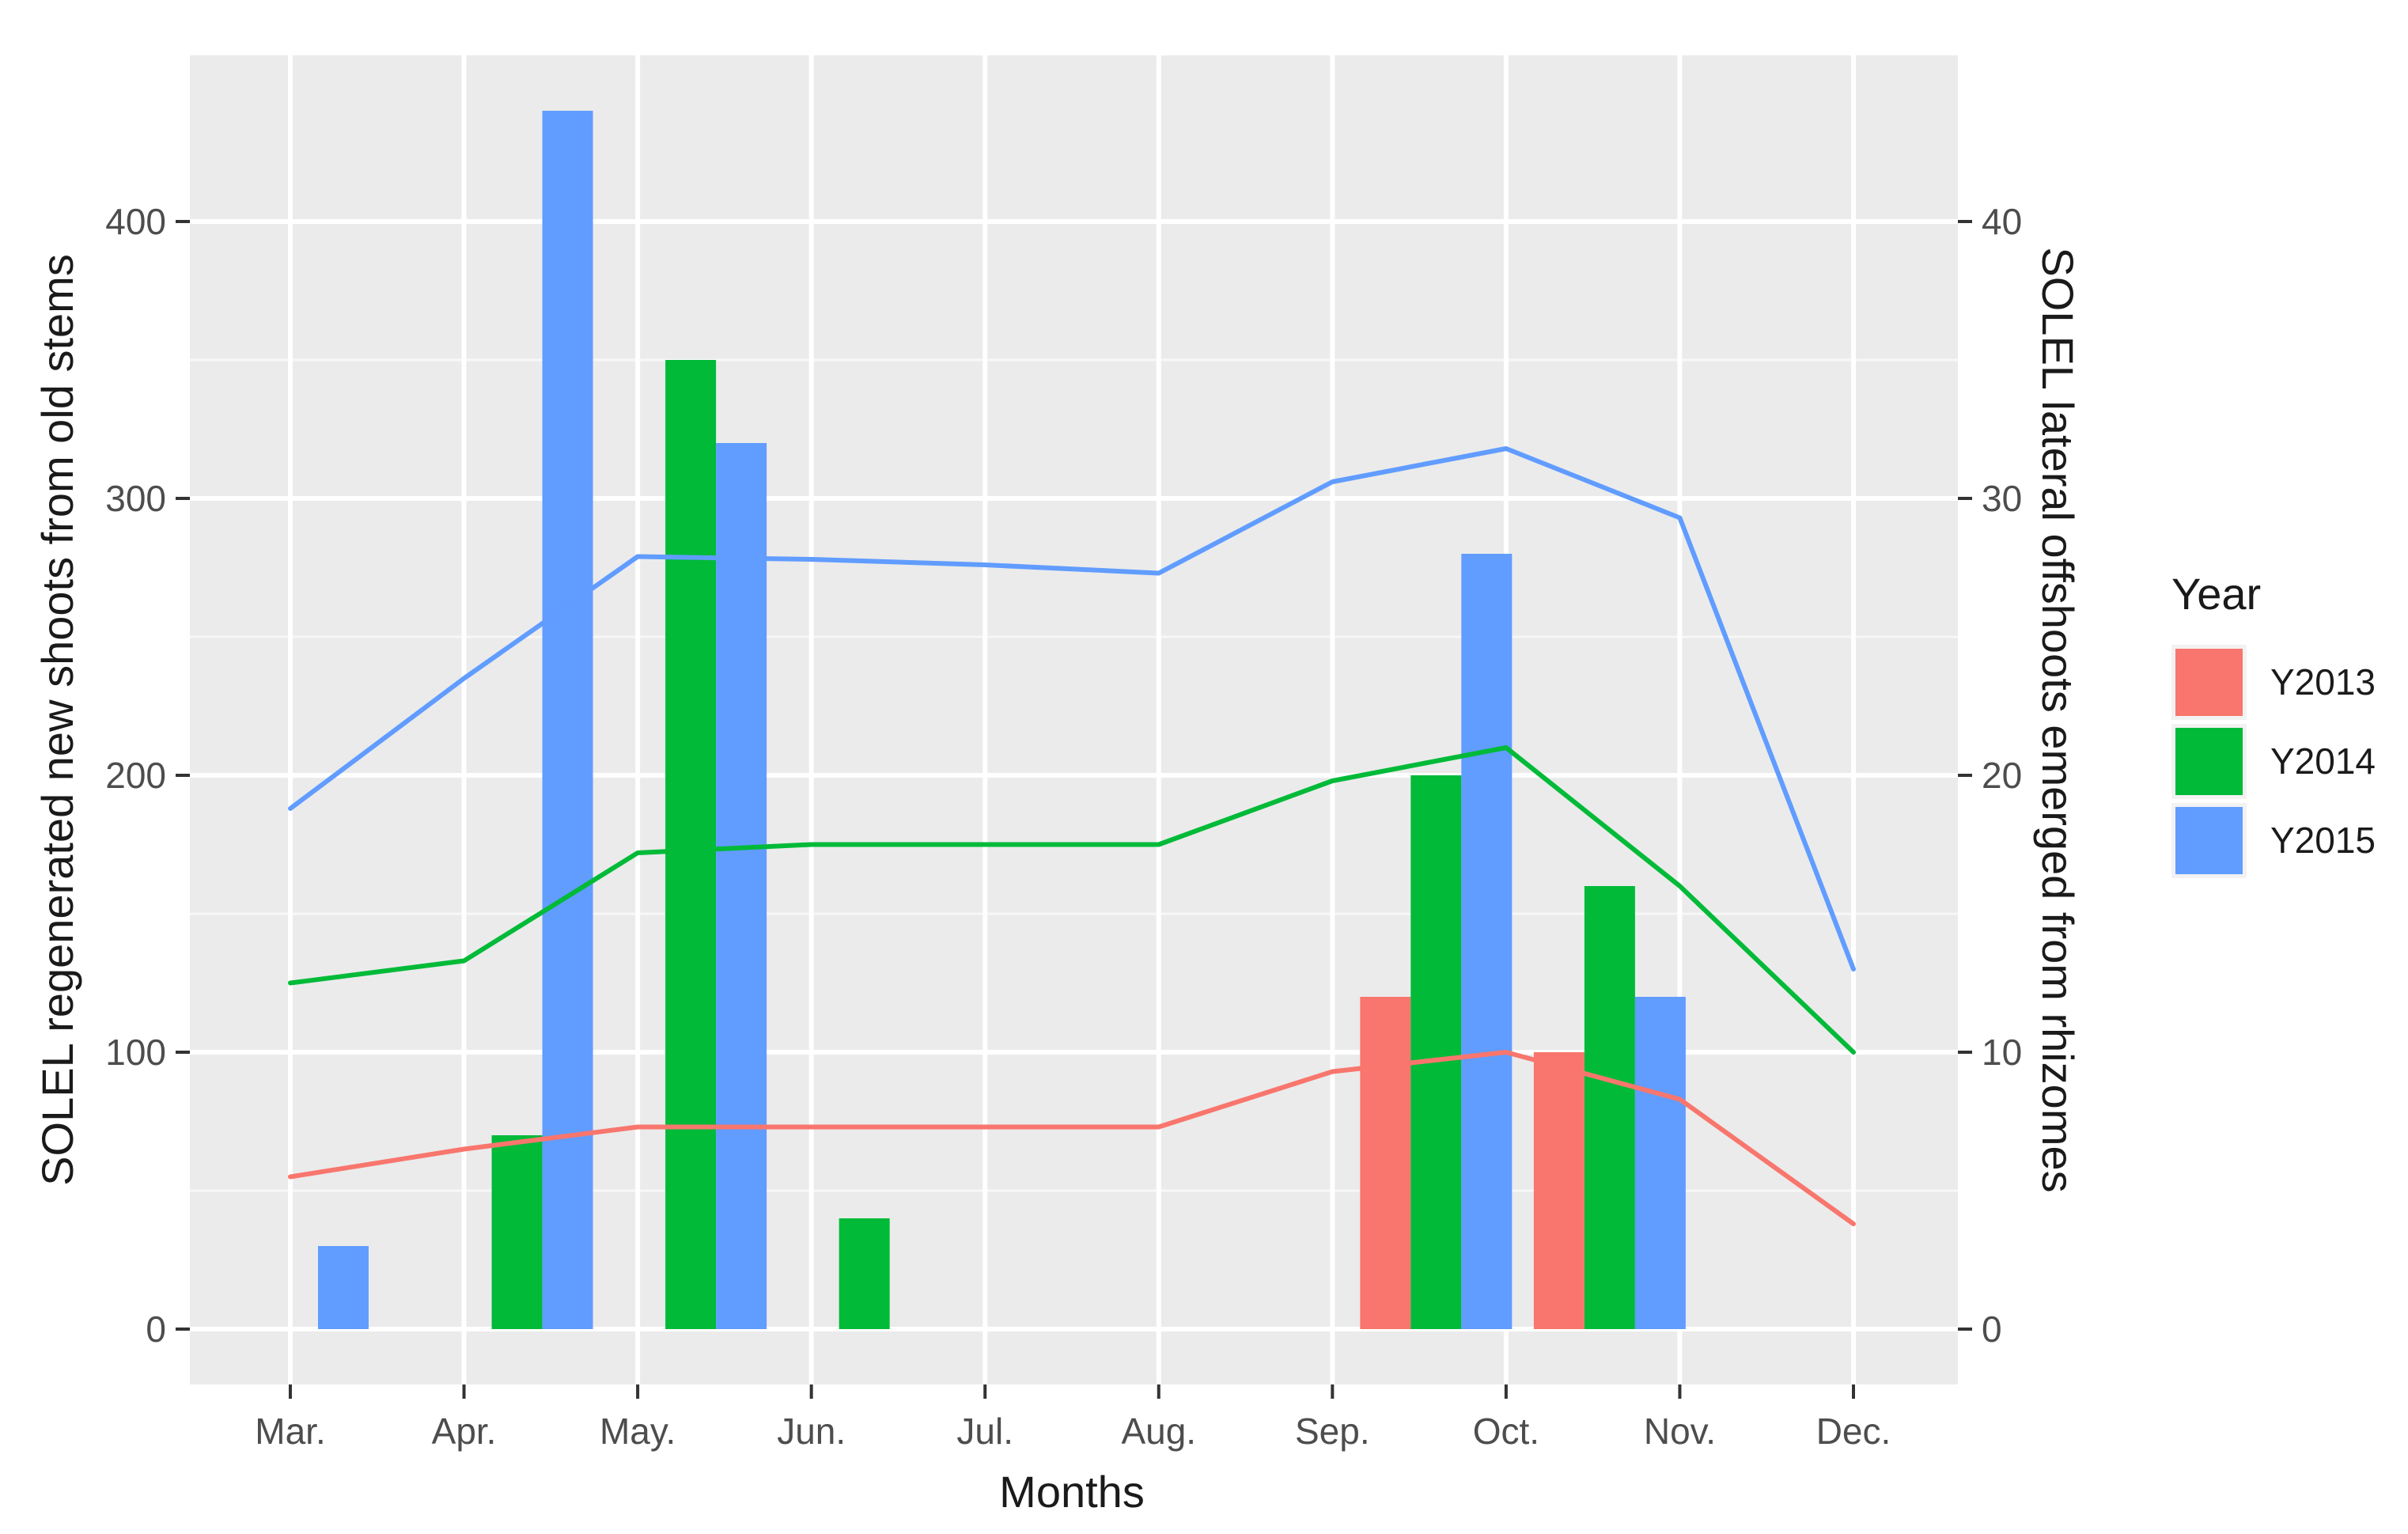 The image size is (2408, 1534). Describe the element at coordinates (2002, 498) in the screenshot. I see `right-y-tick-label: 30` at that location.